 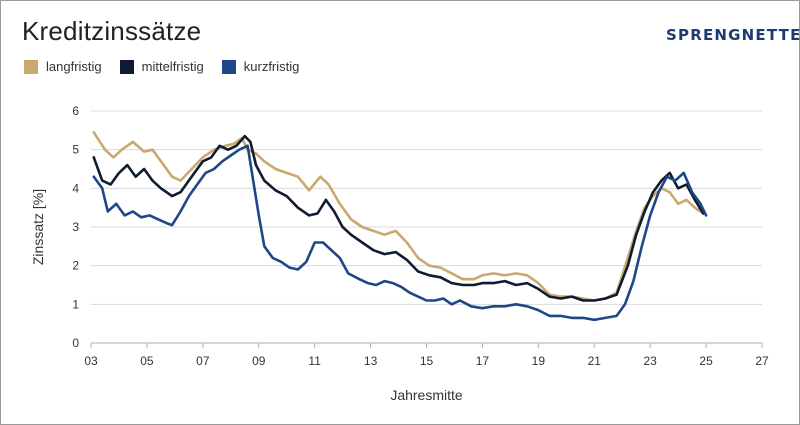 I want to click on y-tick-label: 1, so click(x=75, y=304).